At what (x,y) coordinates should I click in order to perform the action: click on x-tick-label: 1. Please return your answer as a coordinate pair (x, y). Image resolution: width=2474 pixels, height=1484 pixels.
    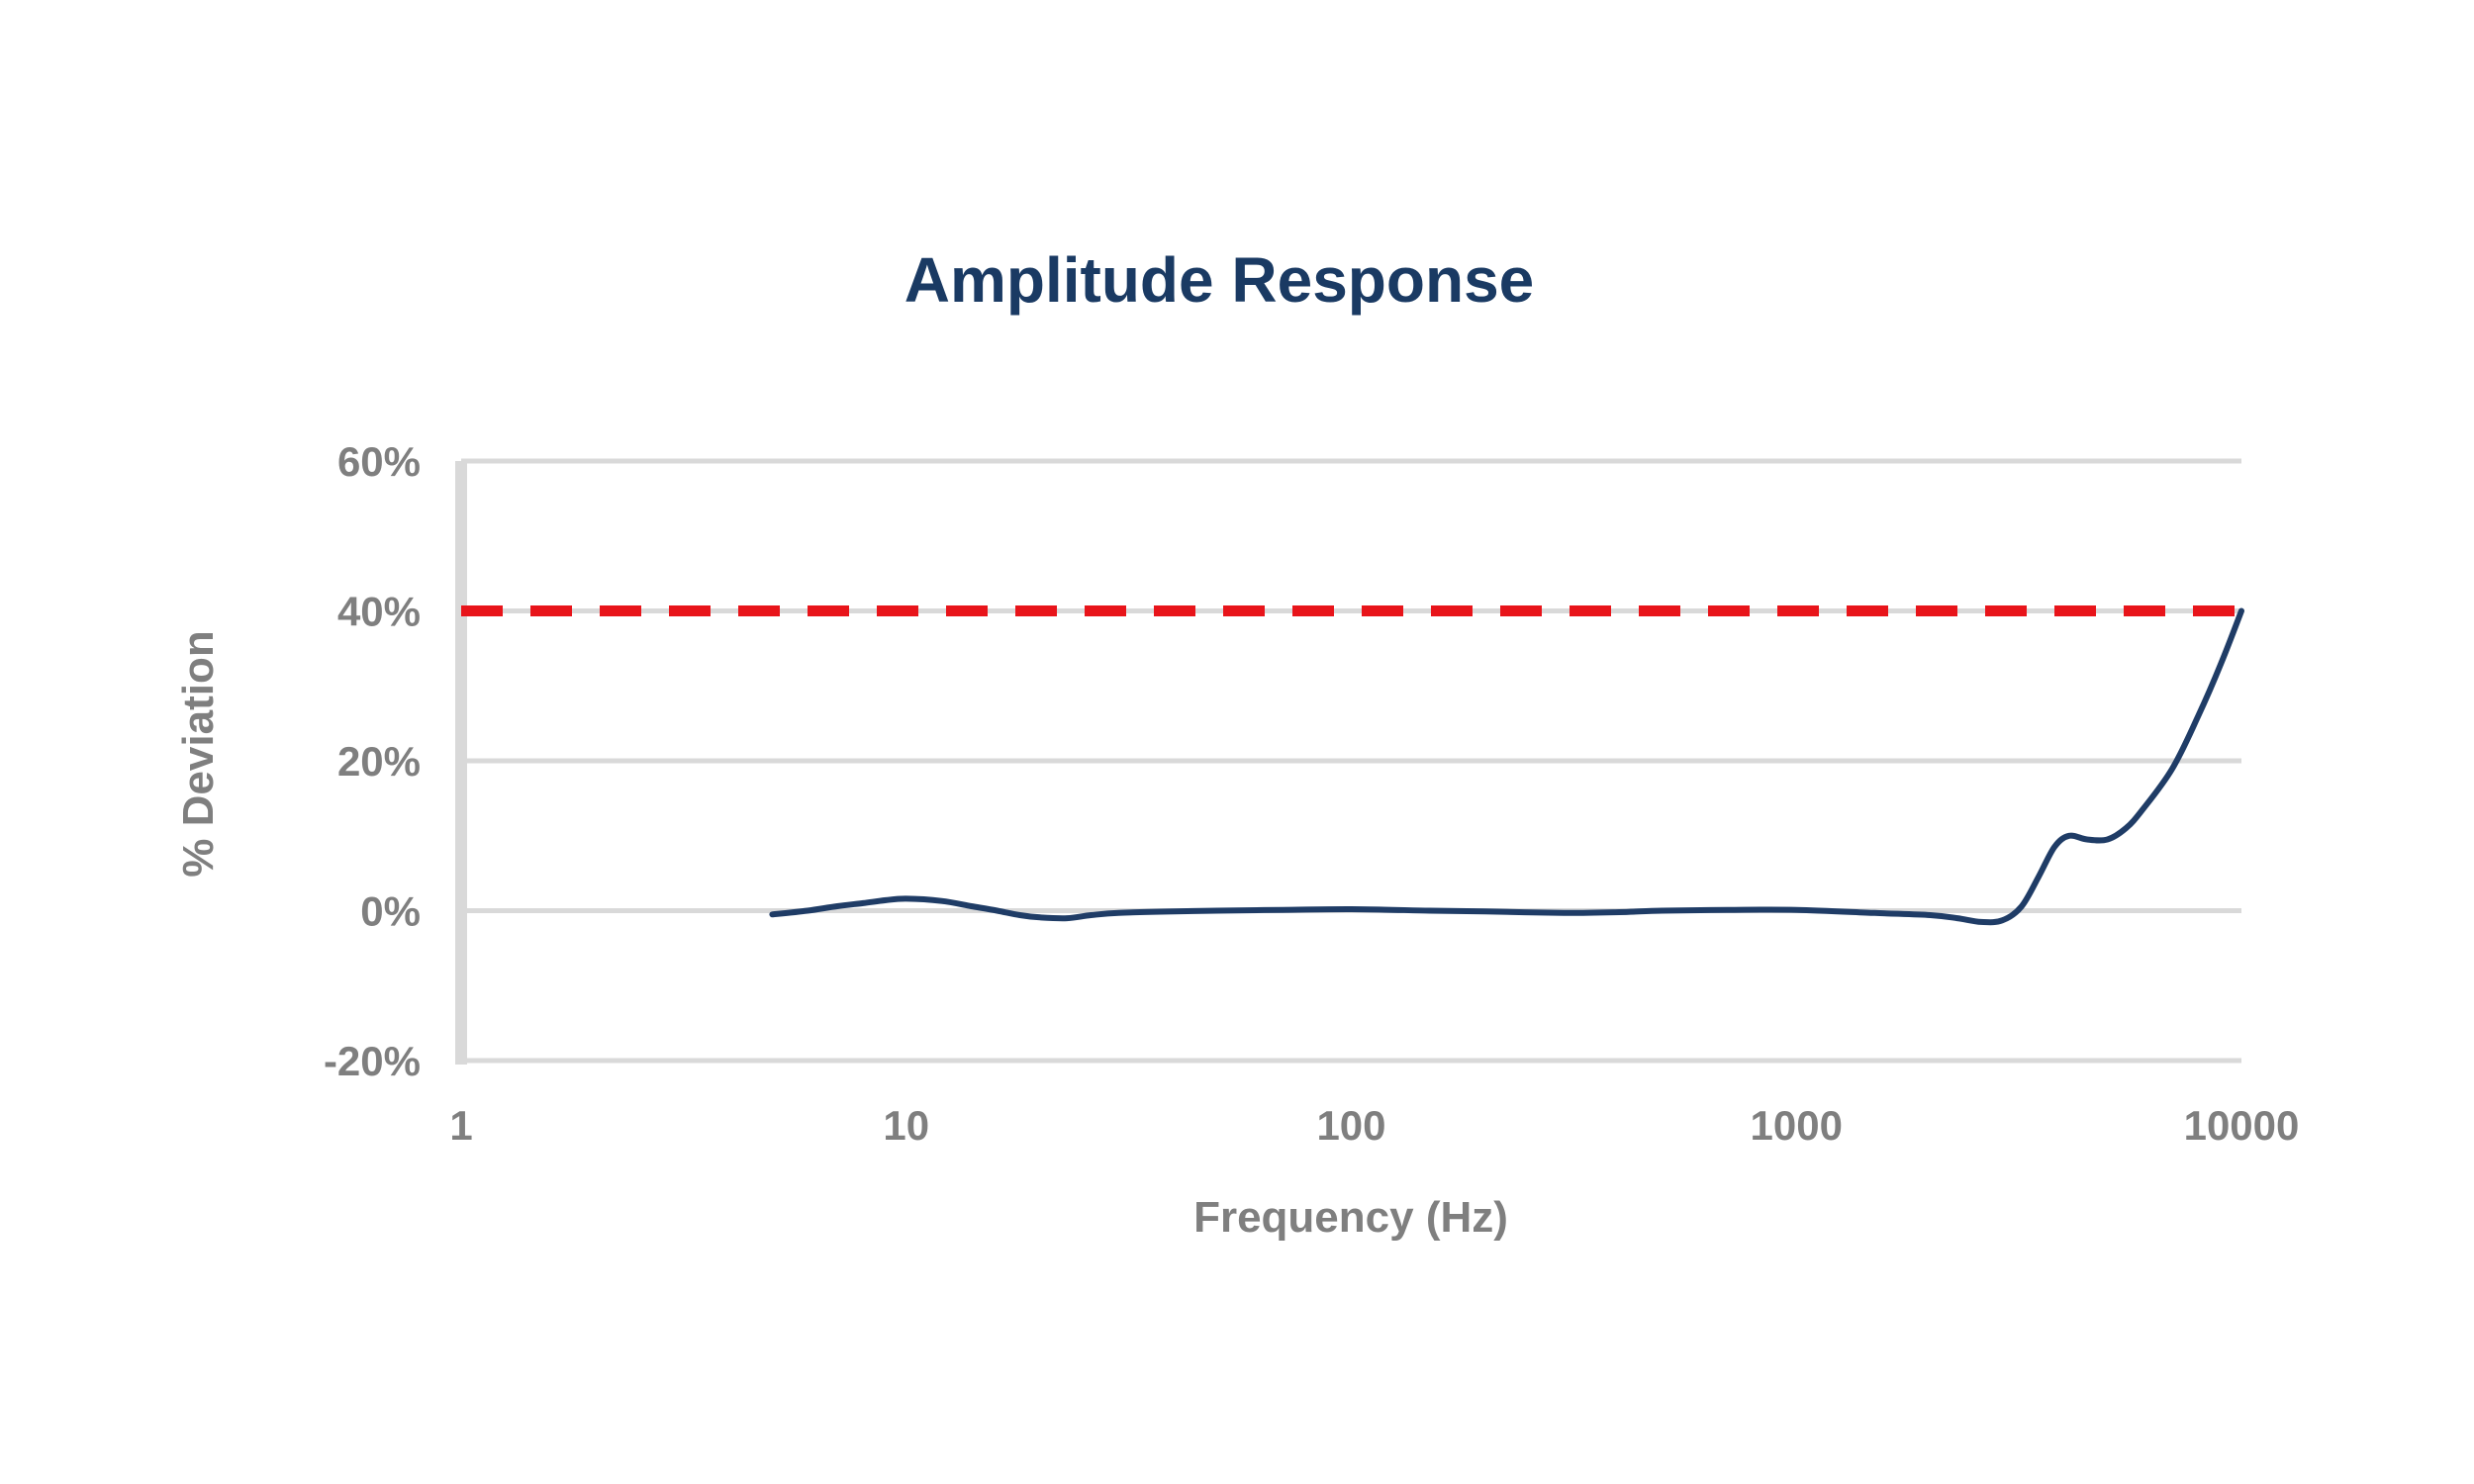
    Looking at the image, I should click on (461, 1125).